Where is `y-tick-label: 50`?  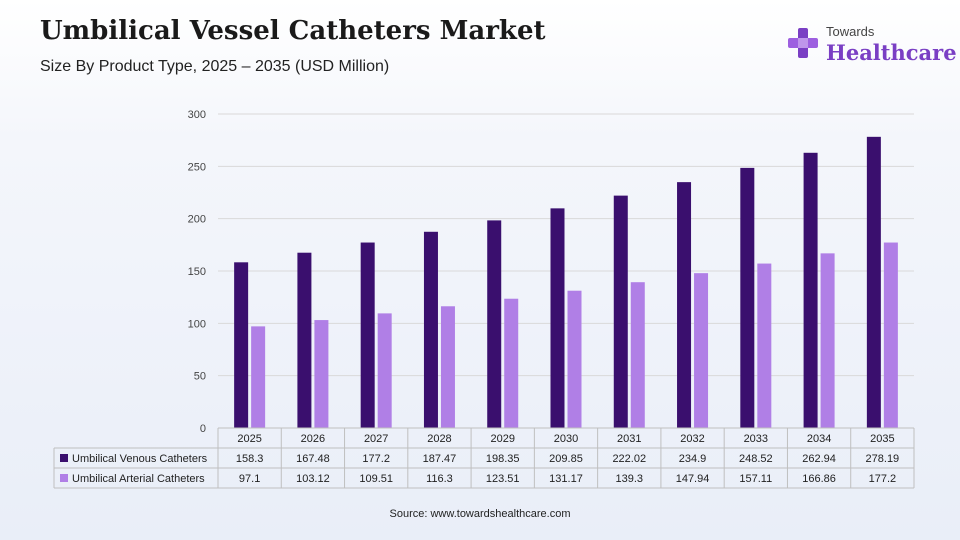 y-tick-label: 50 is located at coordinates (200, 377).